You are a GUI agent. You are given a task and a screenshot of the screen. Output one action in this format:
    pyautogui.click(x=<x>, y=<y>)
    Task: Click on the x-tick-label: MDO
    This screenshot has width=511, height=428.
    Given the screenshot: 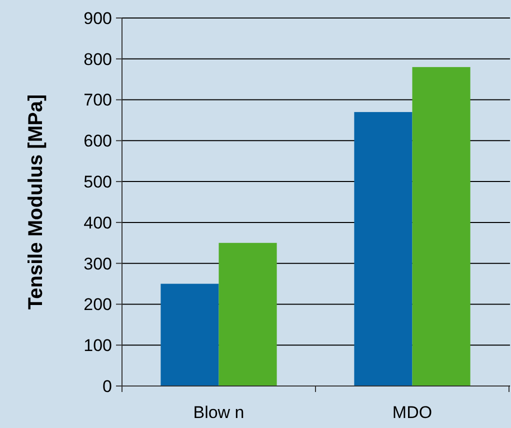 What is the action you would take?
    pyautogui.click(x=412, y=412)
    